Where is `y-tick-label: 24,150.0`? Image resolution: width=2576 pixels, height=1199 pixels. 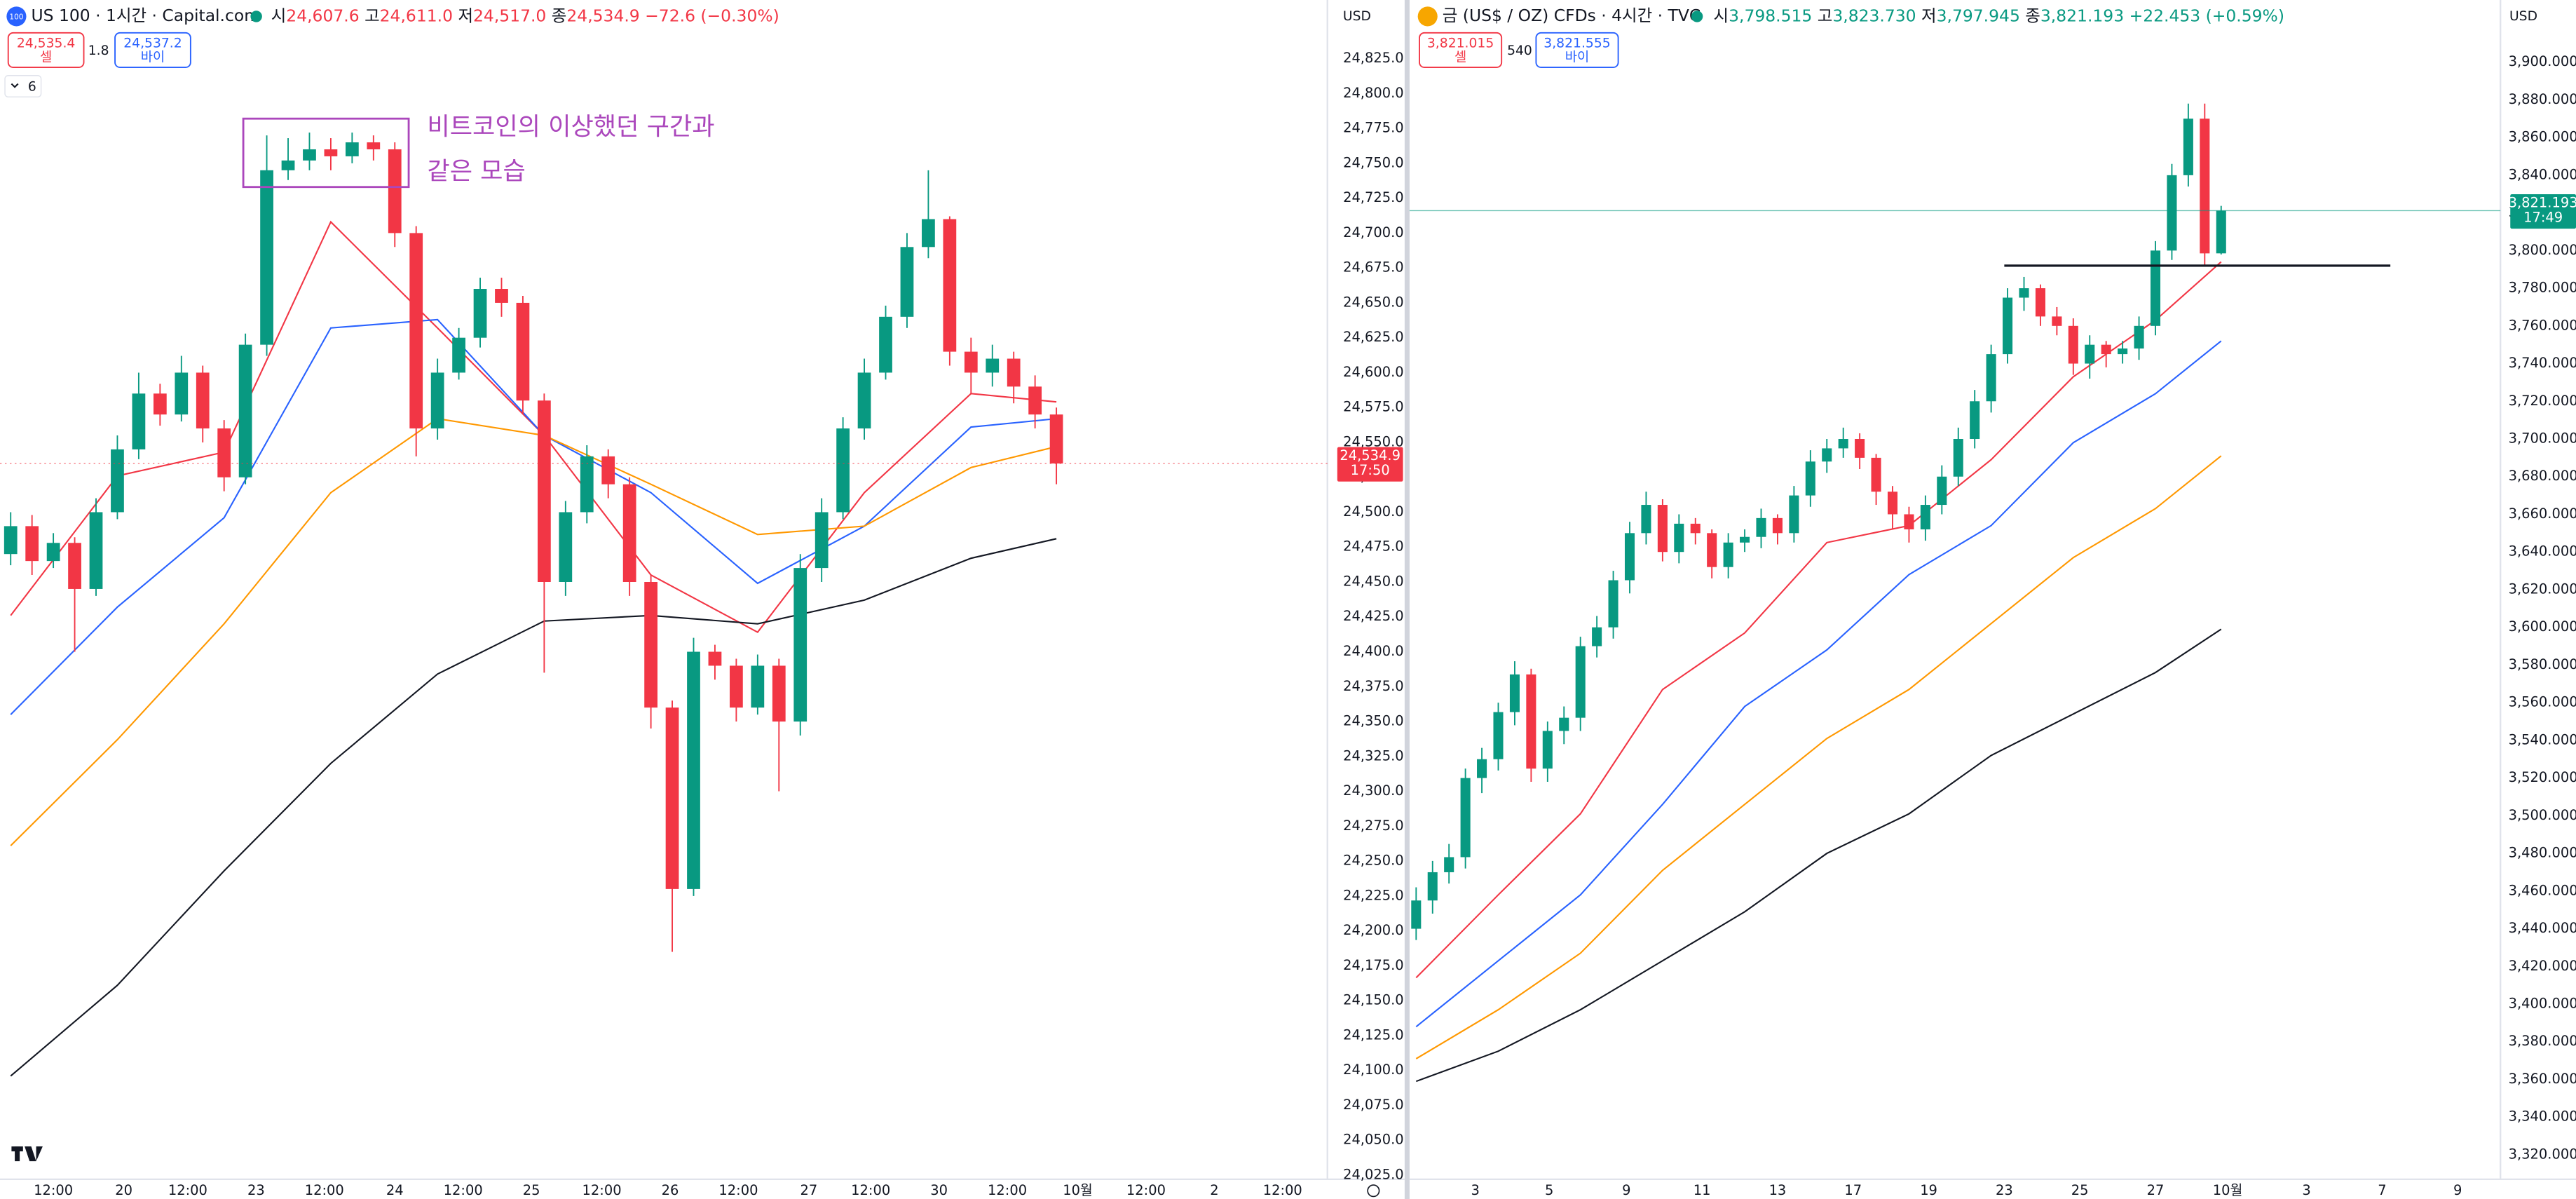 y-tick-label: 24,150.0 is located at coordinates (1373, 1000).